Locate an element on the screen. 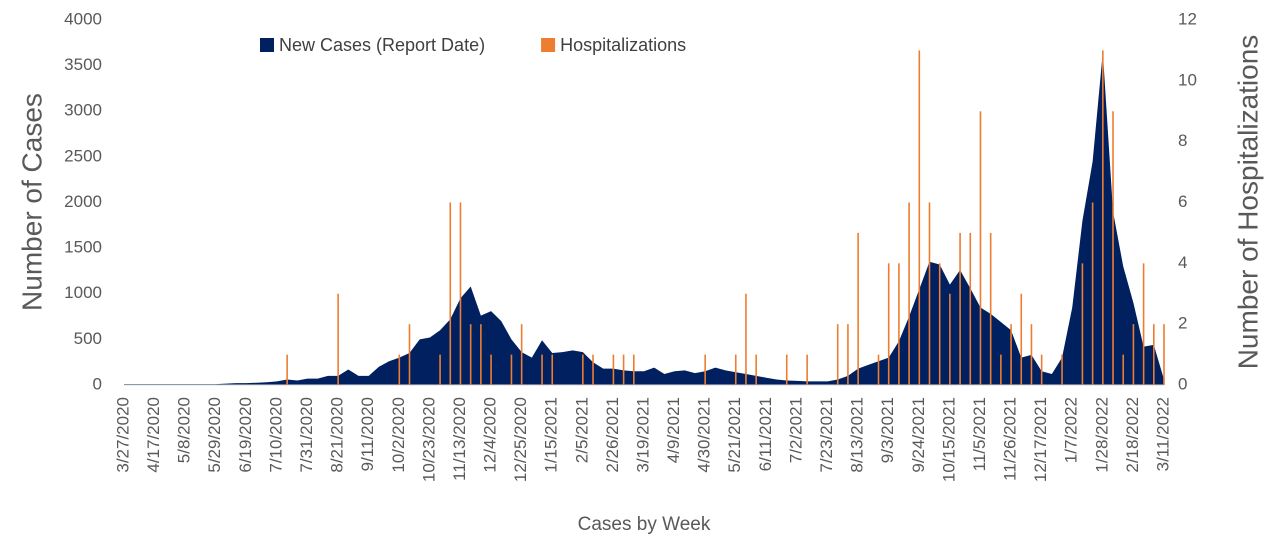 Image resolution: width=1272 pixels, height=540 pixels. x-tick-label: 8/21/2020 is located at coordinates (337, 435).